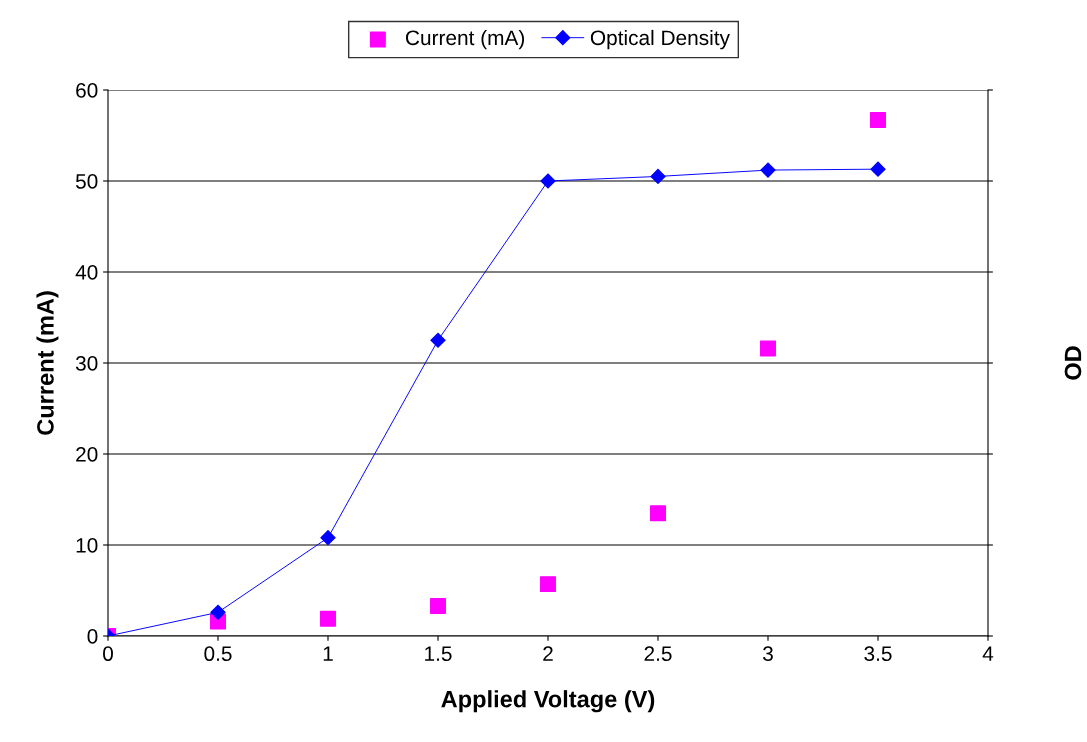 The height and width of the screenshot is (742, 1087). What do you see at coordinates (548, 701) in the screenshot?
I see `x-axis-title: Applied Voltage (V)` at bounding box center [548, 701].